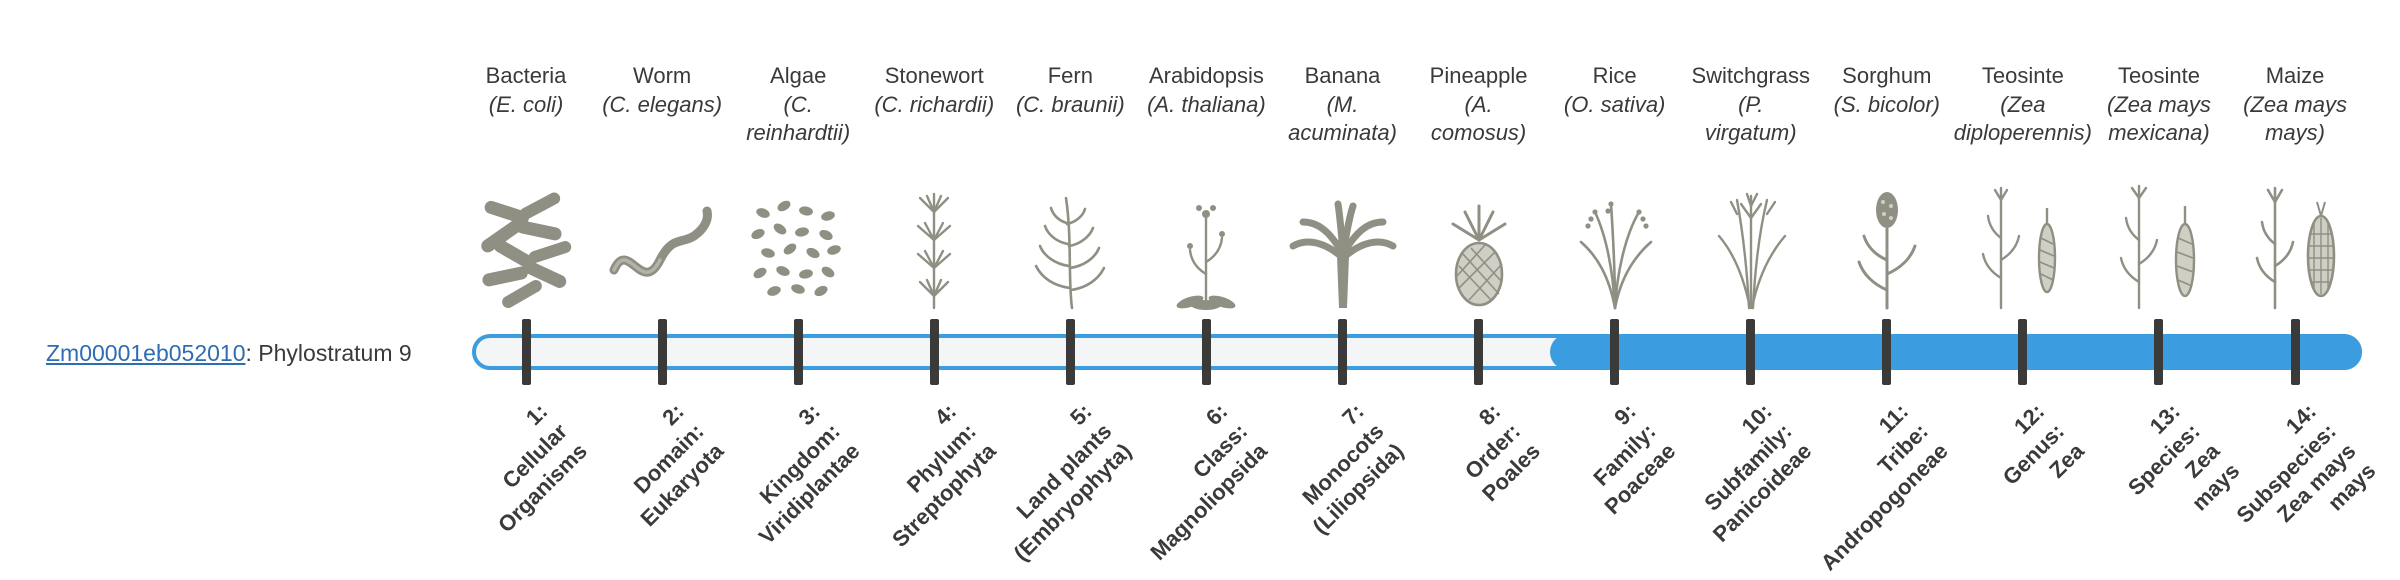 The width and height of the screenshot is (2400, 580). What do you see at coordinates (1206, 104) in the screenshot?
I see `organism-scientific-name: (A. thaliana)` at bounding box center [1206, 104].